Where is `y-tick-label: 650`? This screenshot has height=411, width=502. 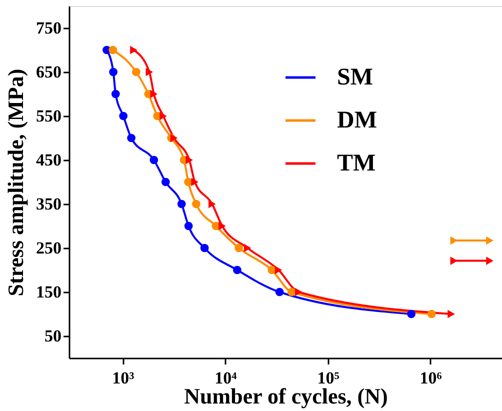 y-tick-label: 650 is located at coordinates (49, 72).